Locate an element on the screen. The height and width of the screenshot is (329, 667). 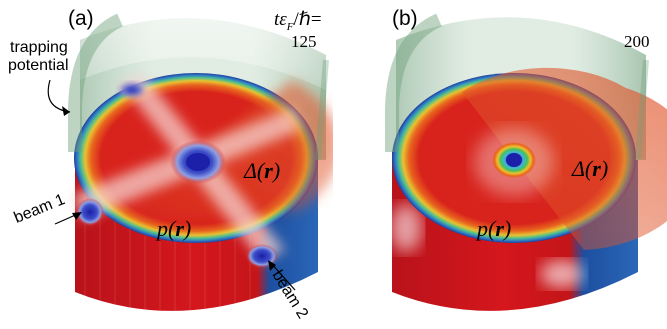
panel-label-a: (a) is located at coordinates (81, 18).